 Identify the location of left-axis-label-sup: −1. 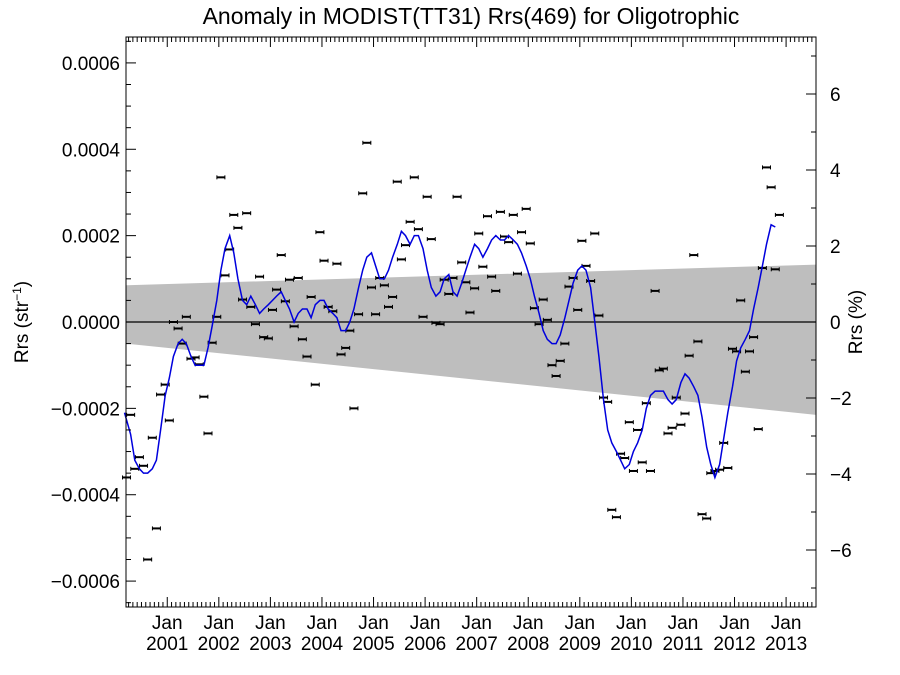
(17, 294).